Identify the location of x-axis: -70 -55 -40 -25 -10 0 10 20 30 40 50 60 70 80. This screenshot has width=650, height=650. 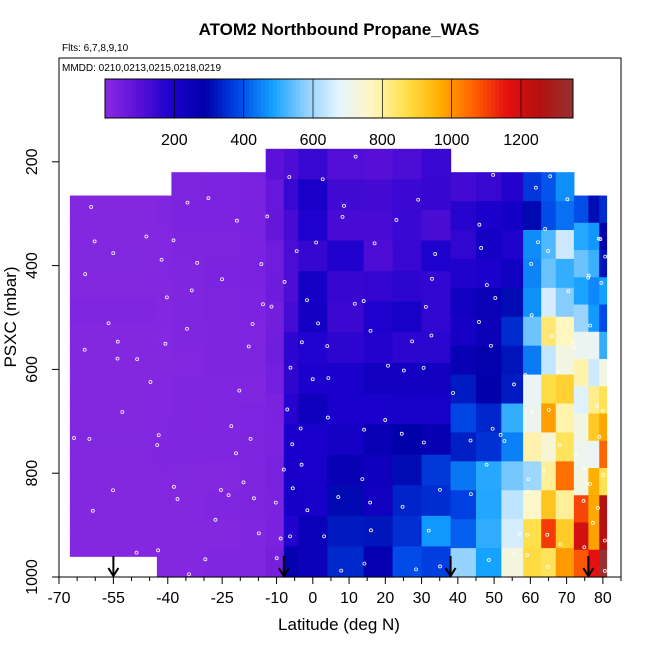
(334, 592).